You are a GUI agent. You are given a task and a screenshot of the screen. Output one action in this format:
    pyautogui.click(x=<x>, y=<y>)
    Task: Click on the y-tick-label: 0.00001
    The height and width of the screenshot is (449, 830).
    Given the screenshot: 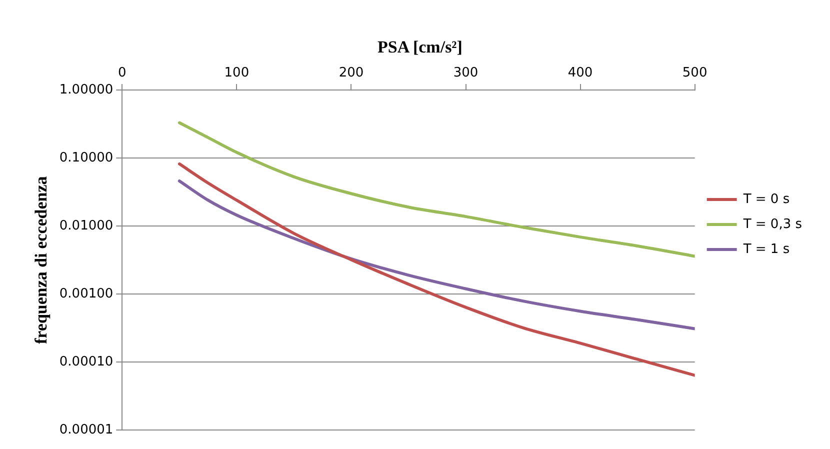 What is the action you would take?
    pyautogui.click(x=86, y=430)
    